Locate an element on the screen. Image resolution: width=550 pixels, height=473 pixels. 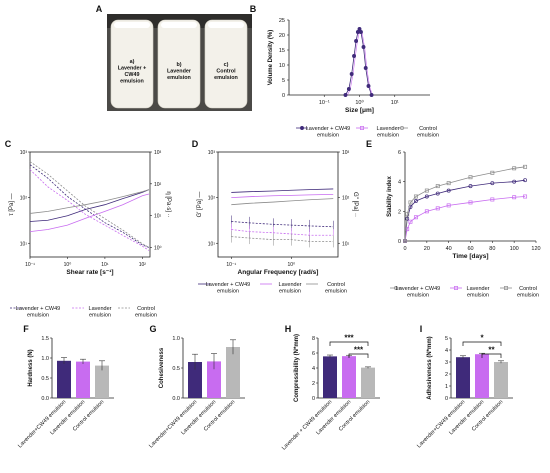
c-y-tick-label: 10³ is located at coordinates (24, 153).